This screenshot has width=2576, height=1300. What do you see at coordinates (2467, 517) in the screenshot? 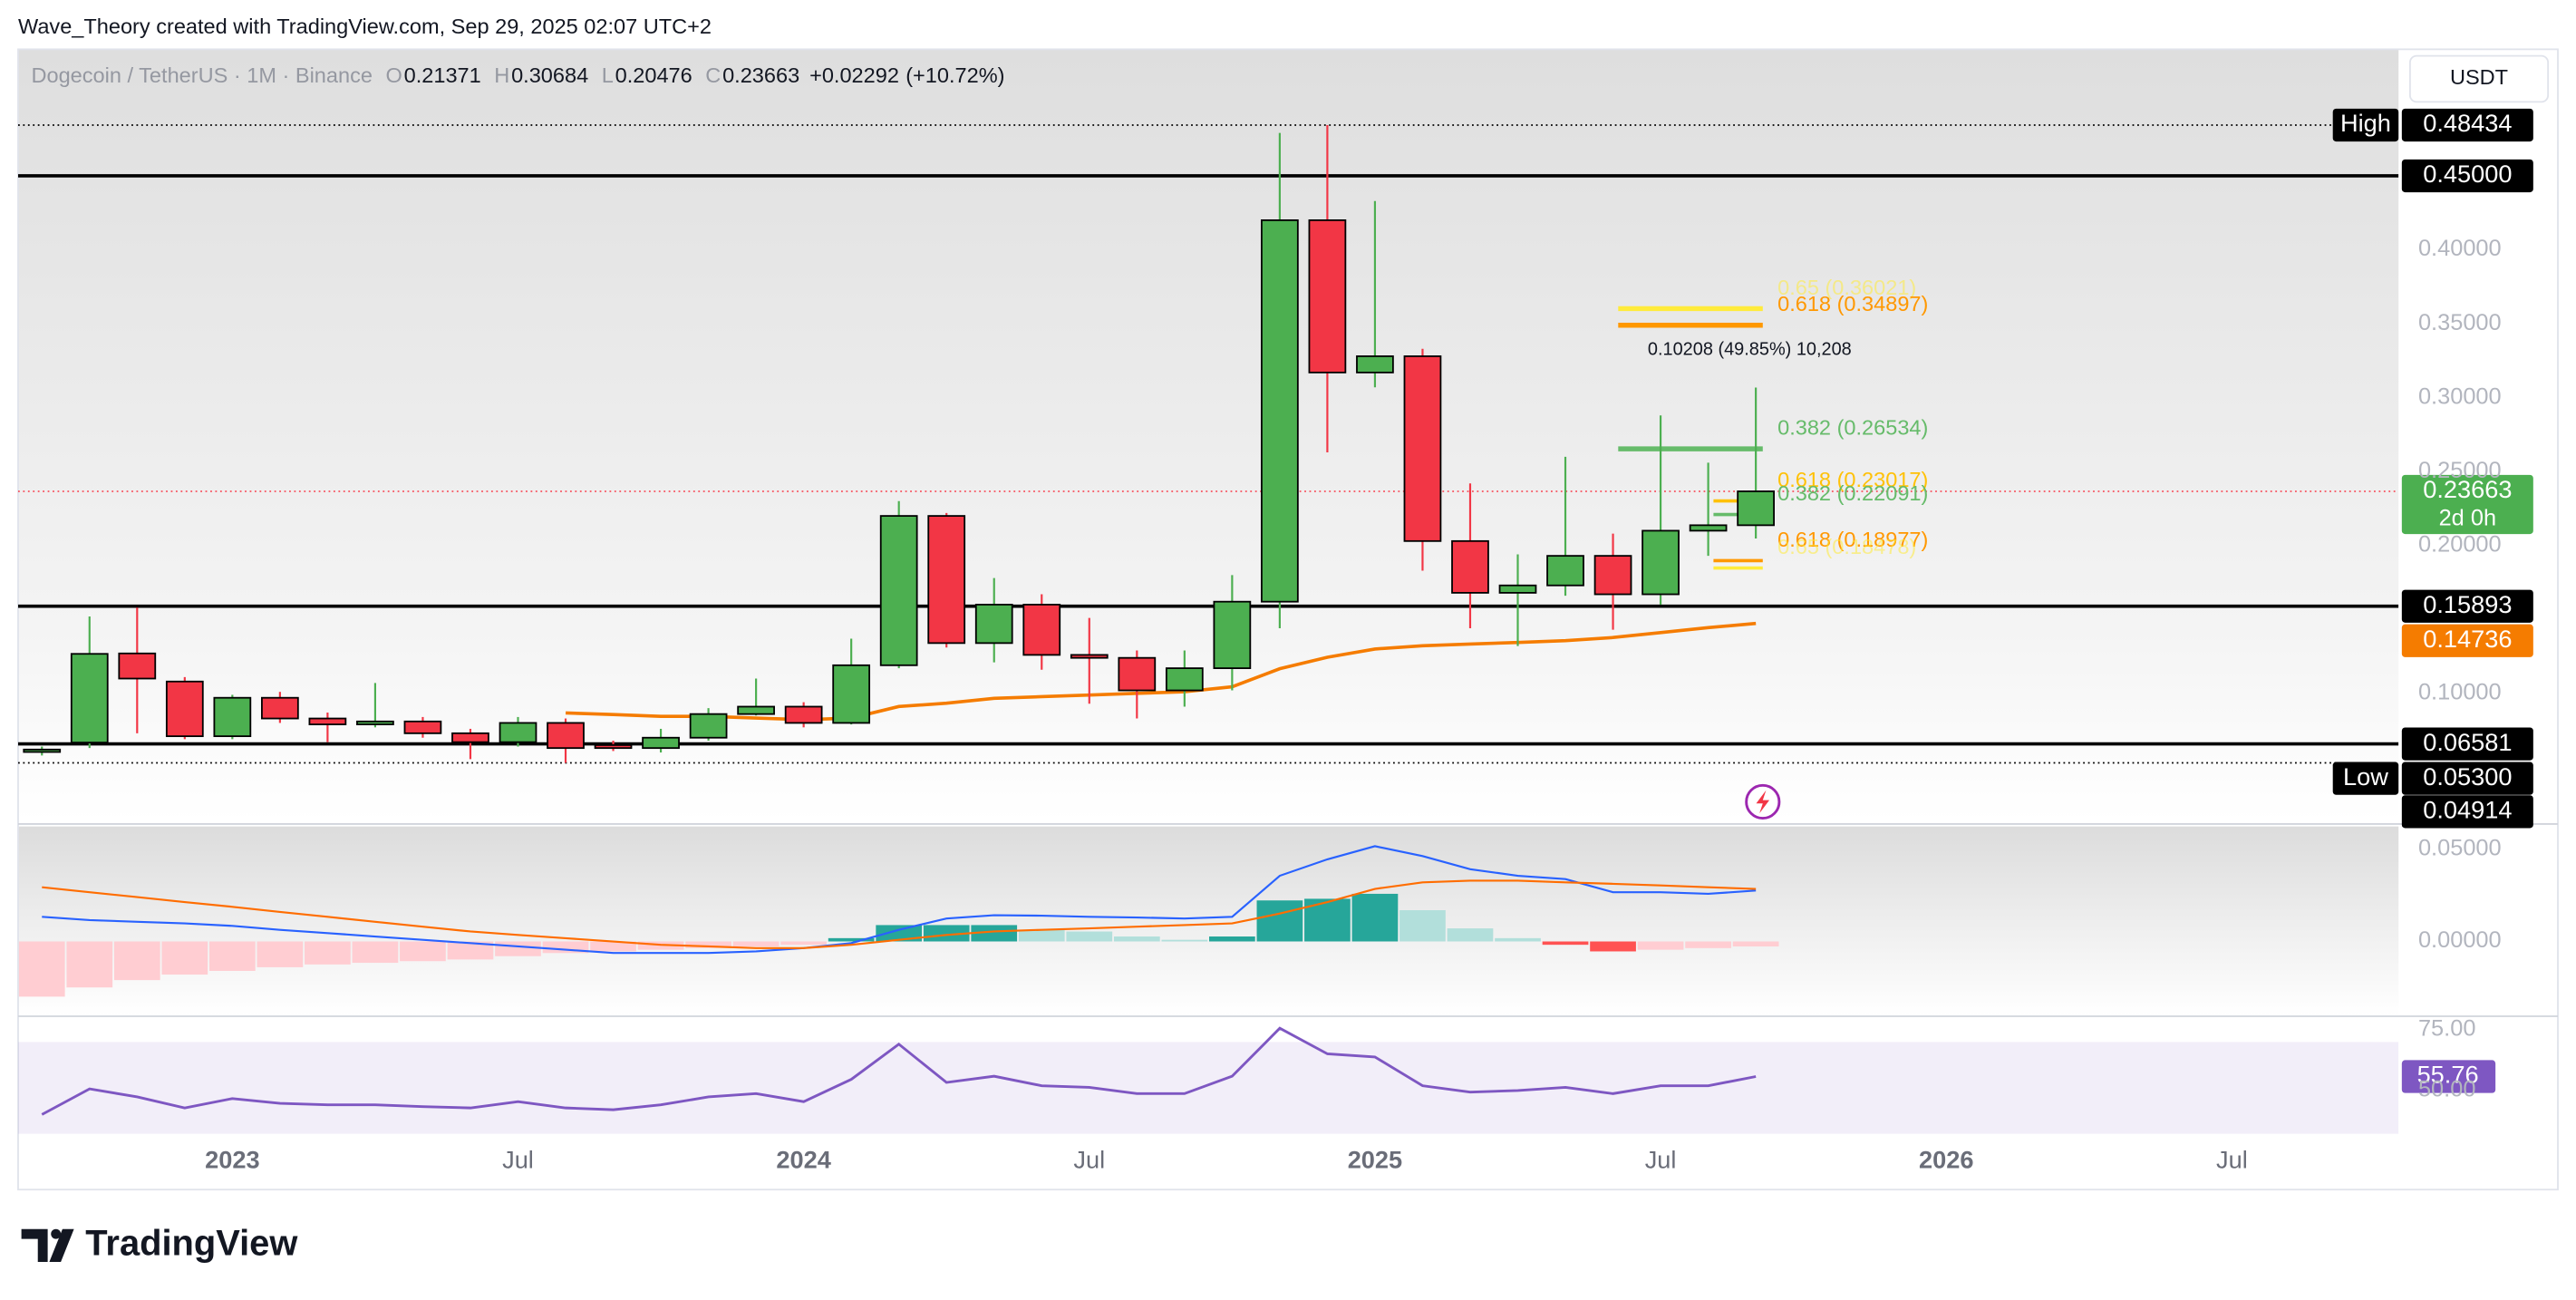
I see `countdown-label: 2d 0h` at bounding box center [2467, 517].